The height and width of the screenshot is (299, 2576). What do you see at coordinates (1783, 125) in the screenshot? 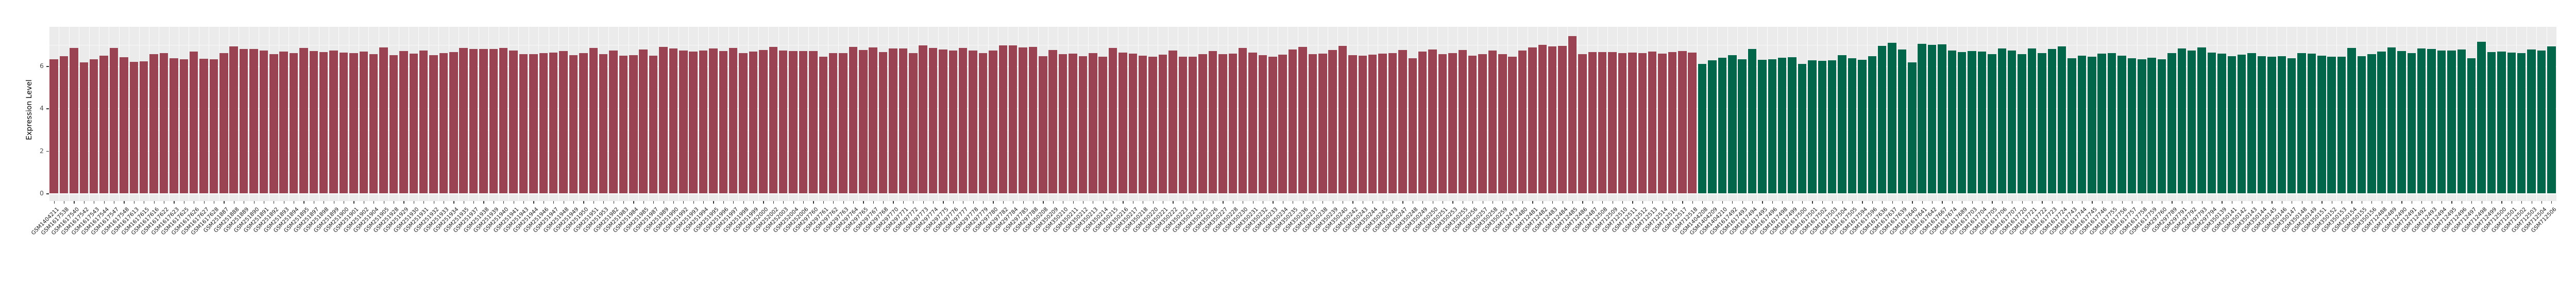
I see `bar-GSM1617498` at bounding box center [1783, 125].